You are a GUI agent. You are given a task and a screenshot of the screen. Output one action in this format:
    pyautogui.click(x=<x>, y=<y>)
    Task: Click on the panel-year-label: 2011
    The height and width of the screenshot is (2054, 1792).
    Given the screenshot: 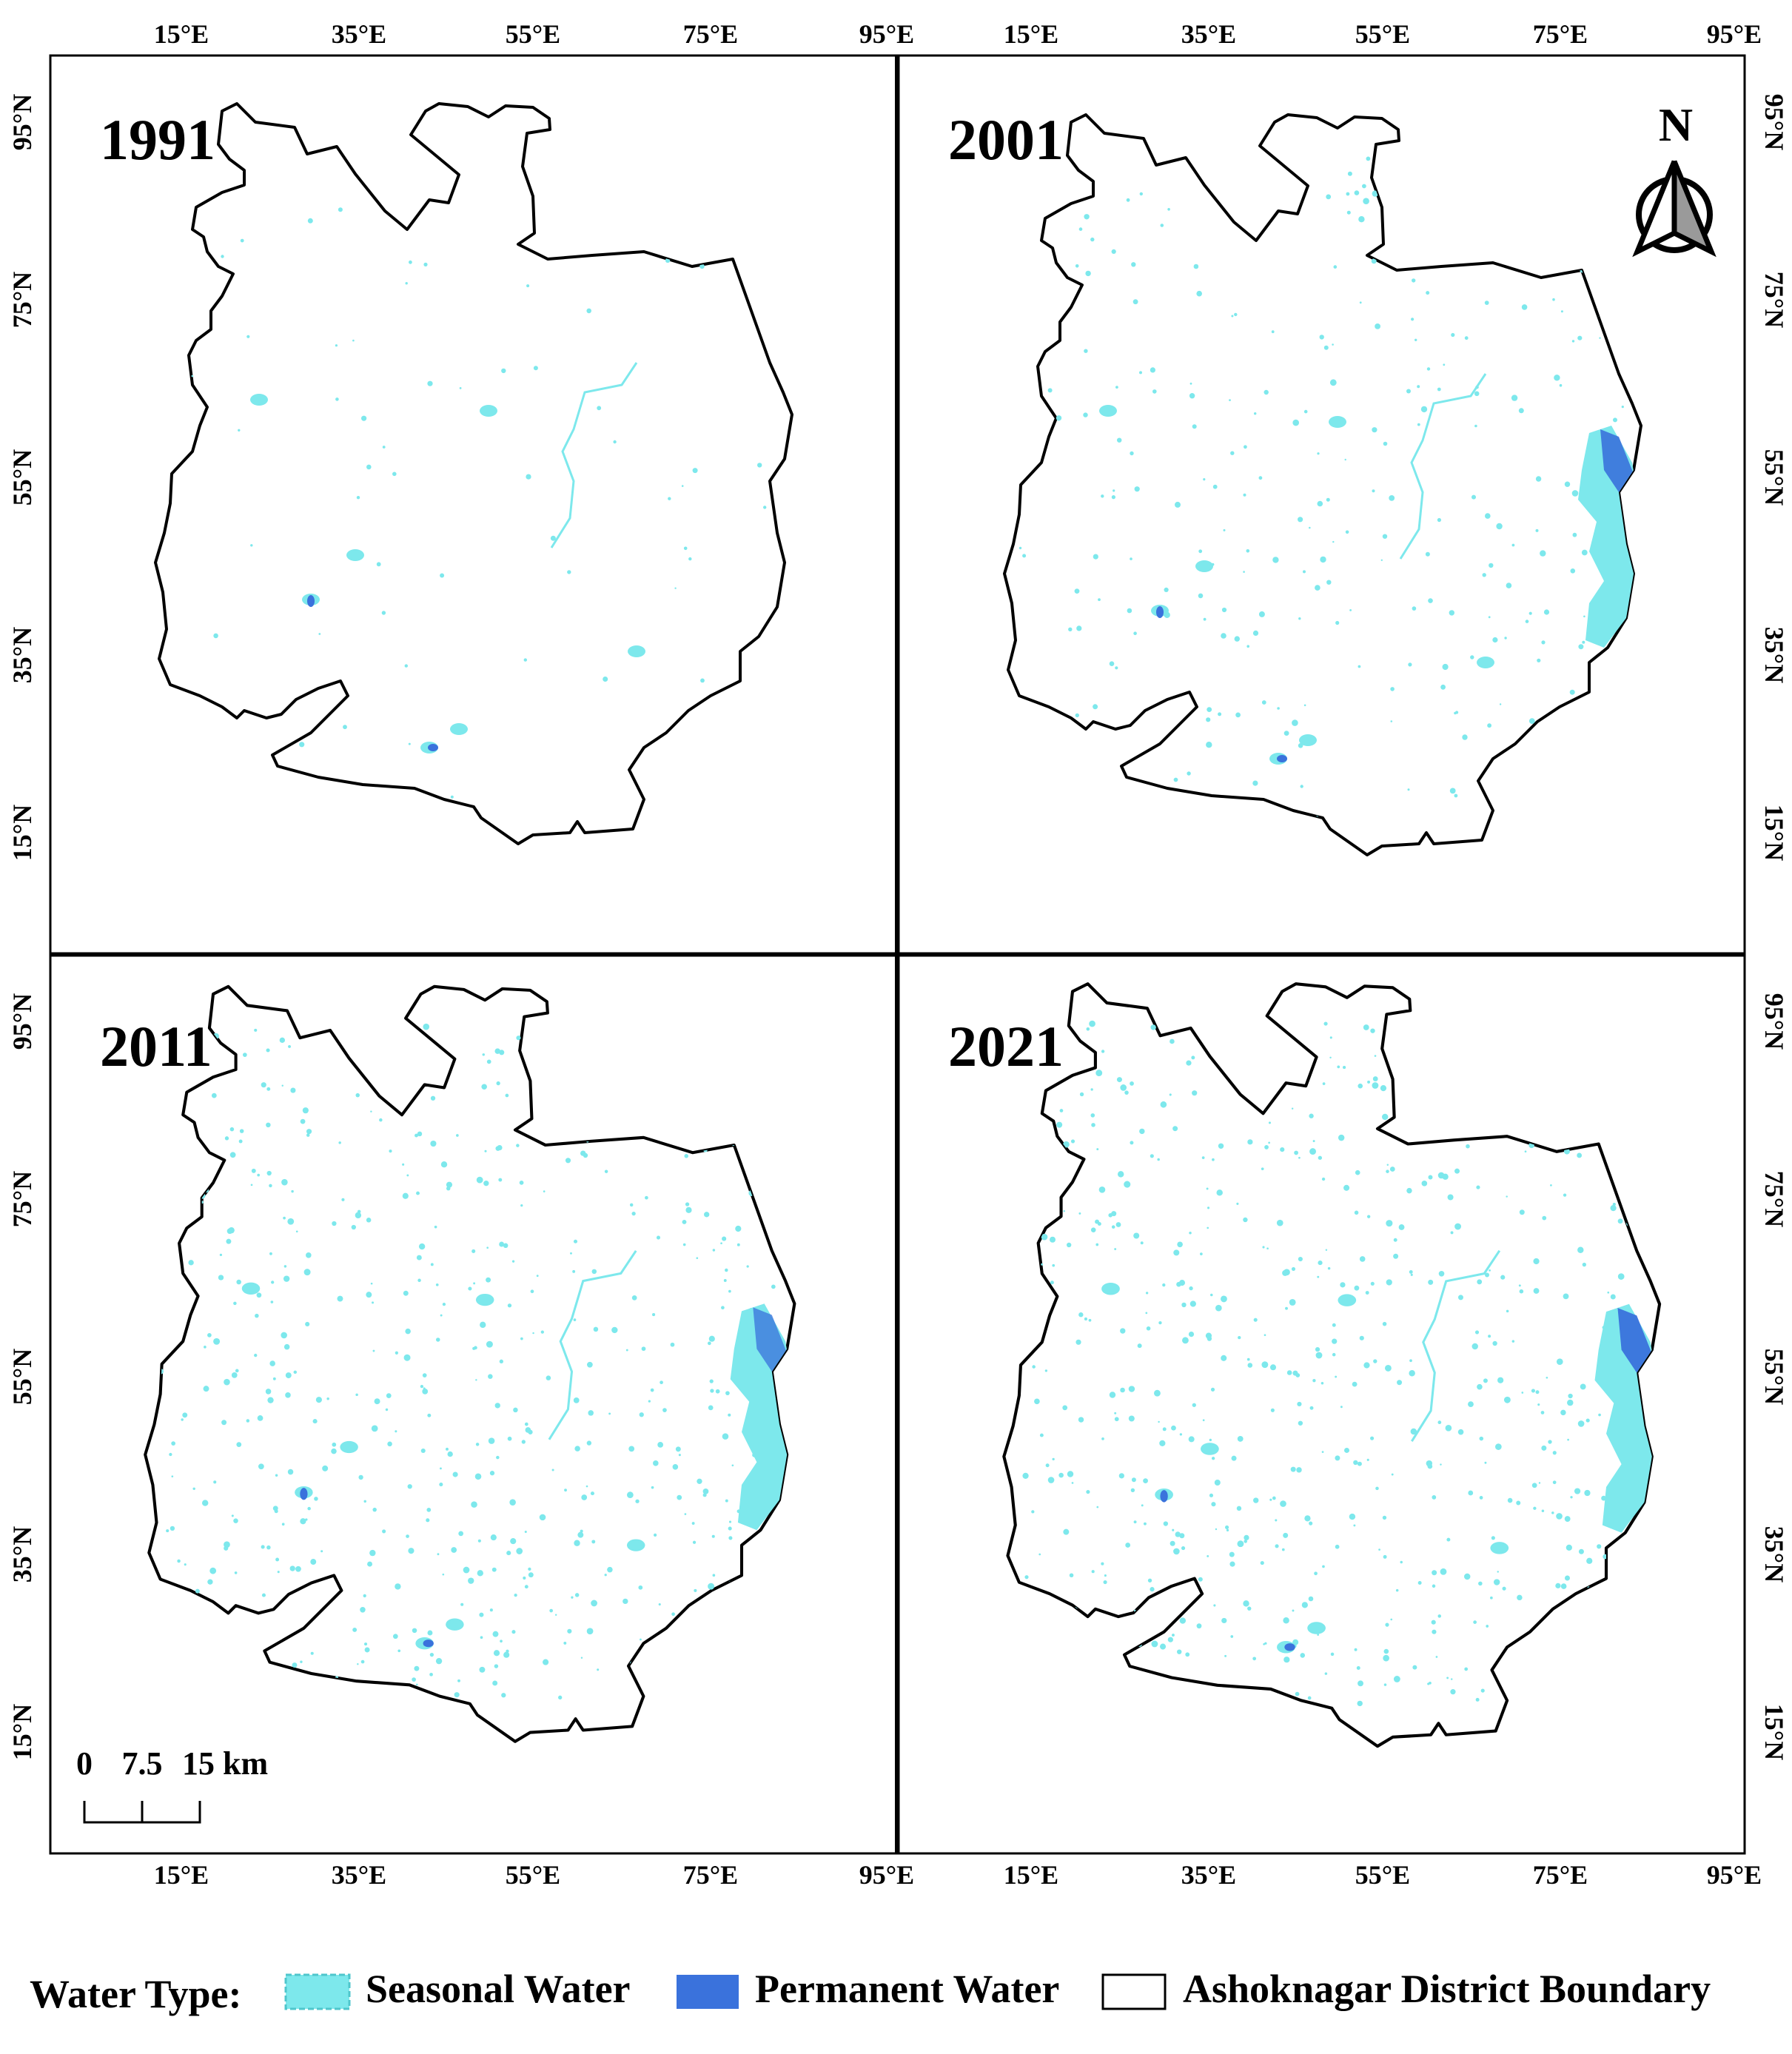 What is the action you would take?
    pyautogui.click(x=156, y=1046)
    